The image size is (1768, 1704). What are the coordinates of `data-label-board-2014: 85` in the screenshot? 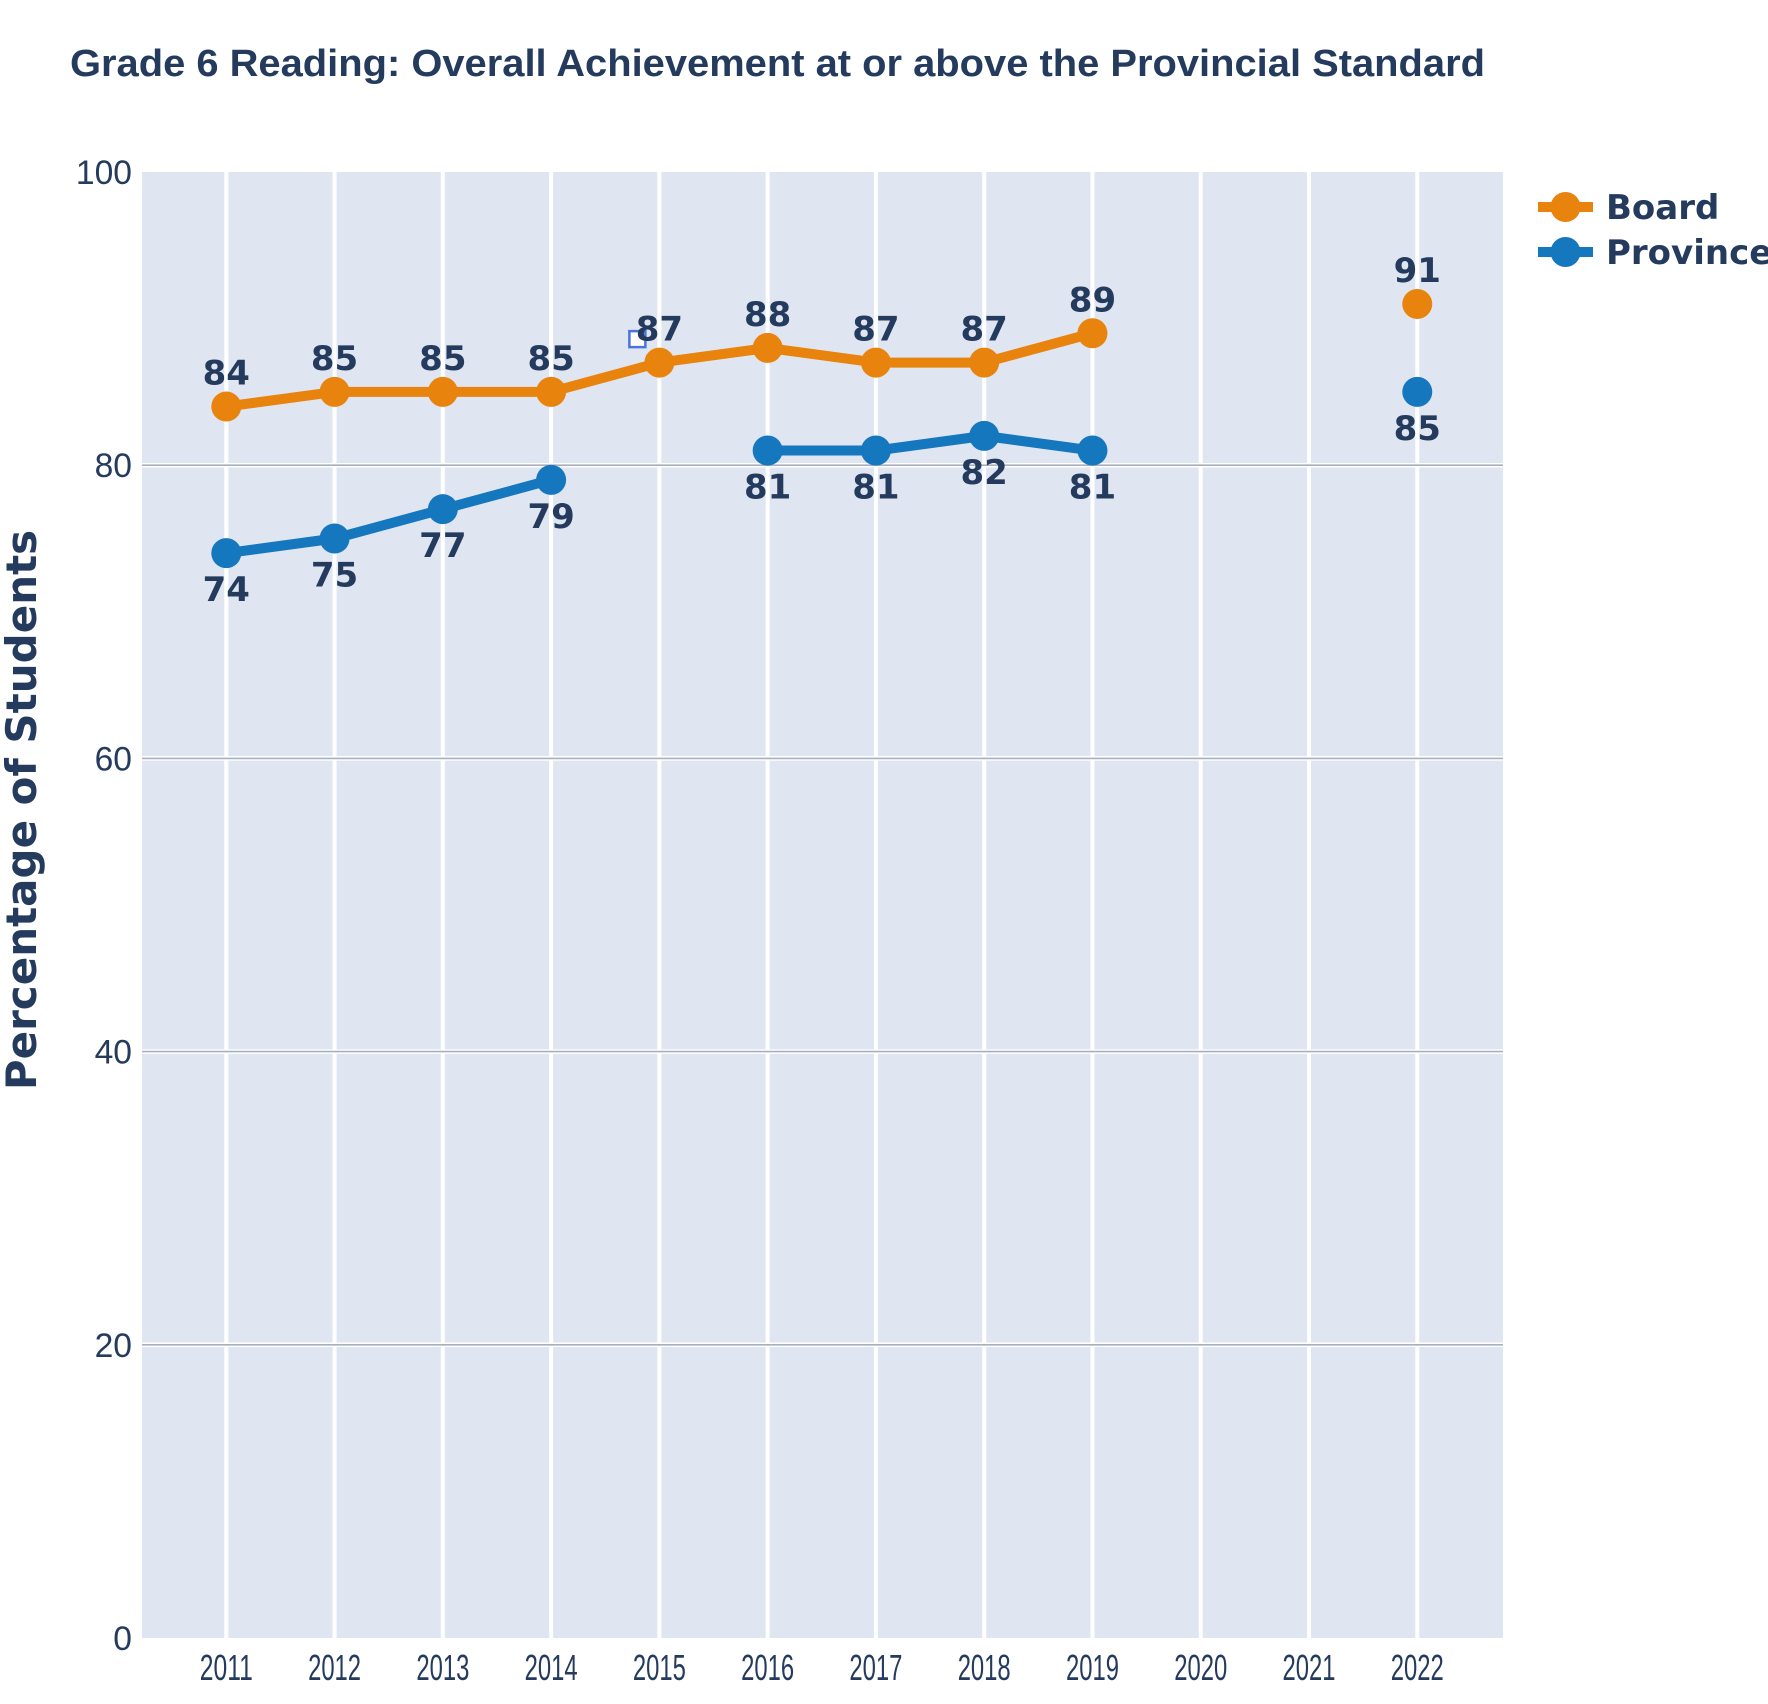 It's located at (550, 359).